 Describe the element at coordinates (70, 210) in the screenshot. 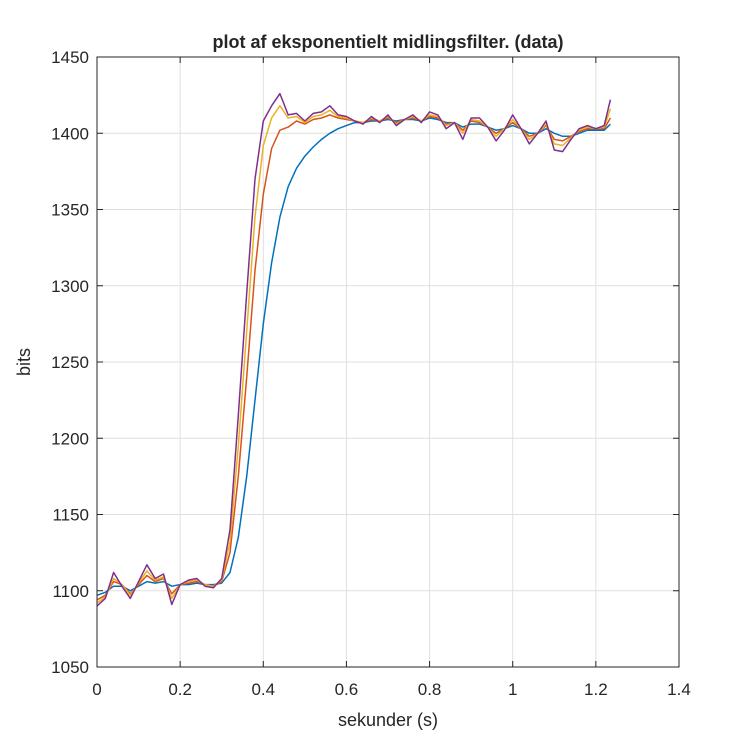

I see `y-tick-label: 1350` at that location.